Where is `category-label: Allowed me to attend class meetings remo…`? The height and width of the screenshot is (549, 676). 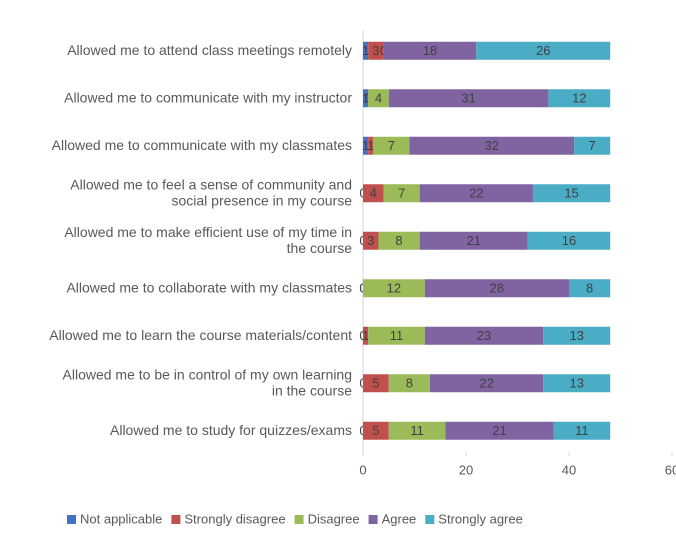 category-label: Allowed me to attend class meetings remo… is located at coordinates (209, 49).